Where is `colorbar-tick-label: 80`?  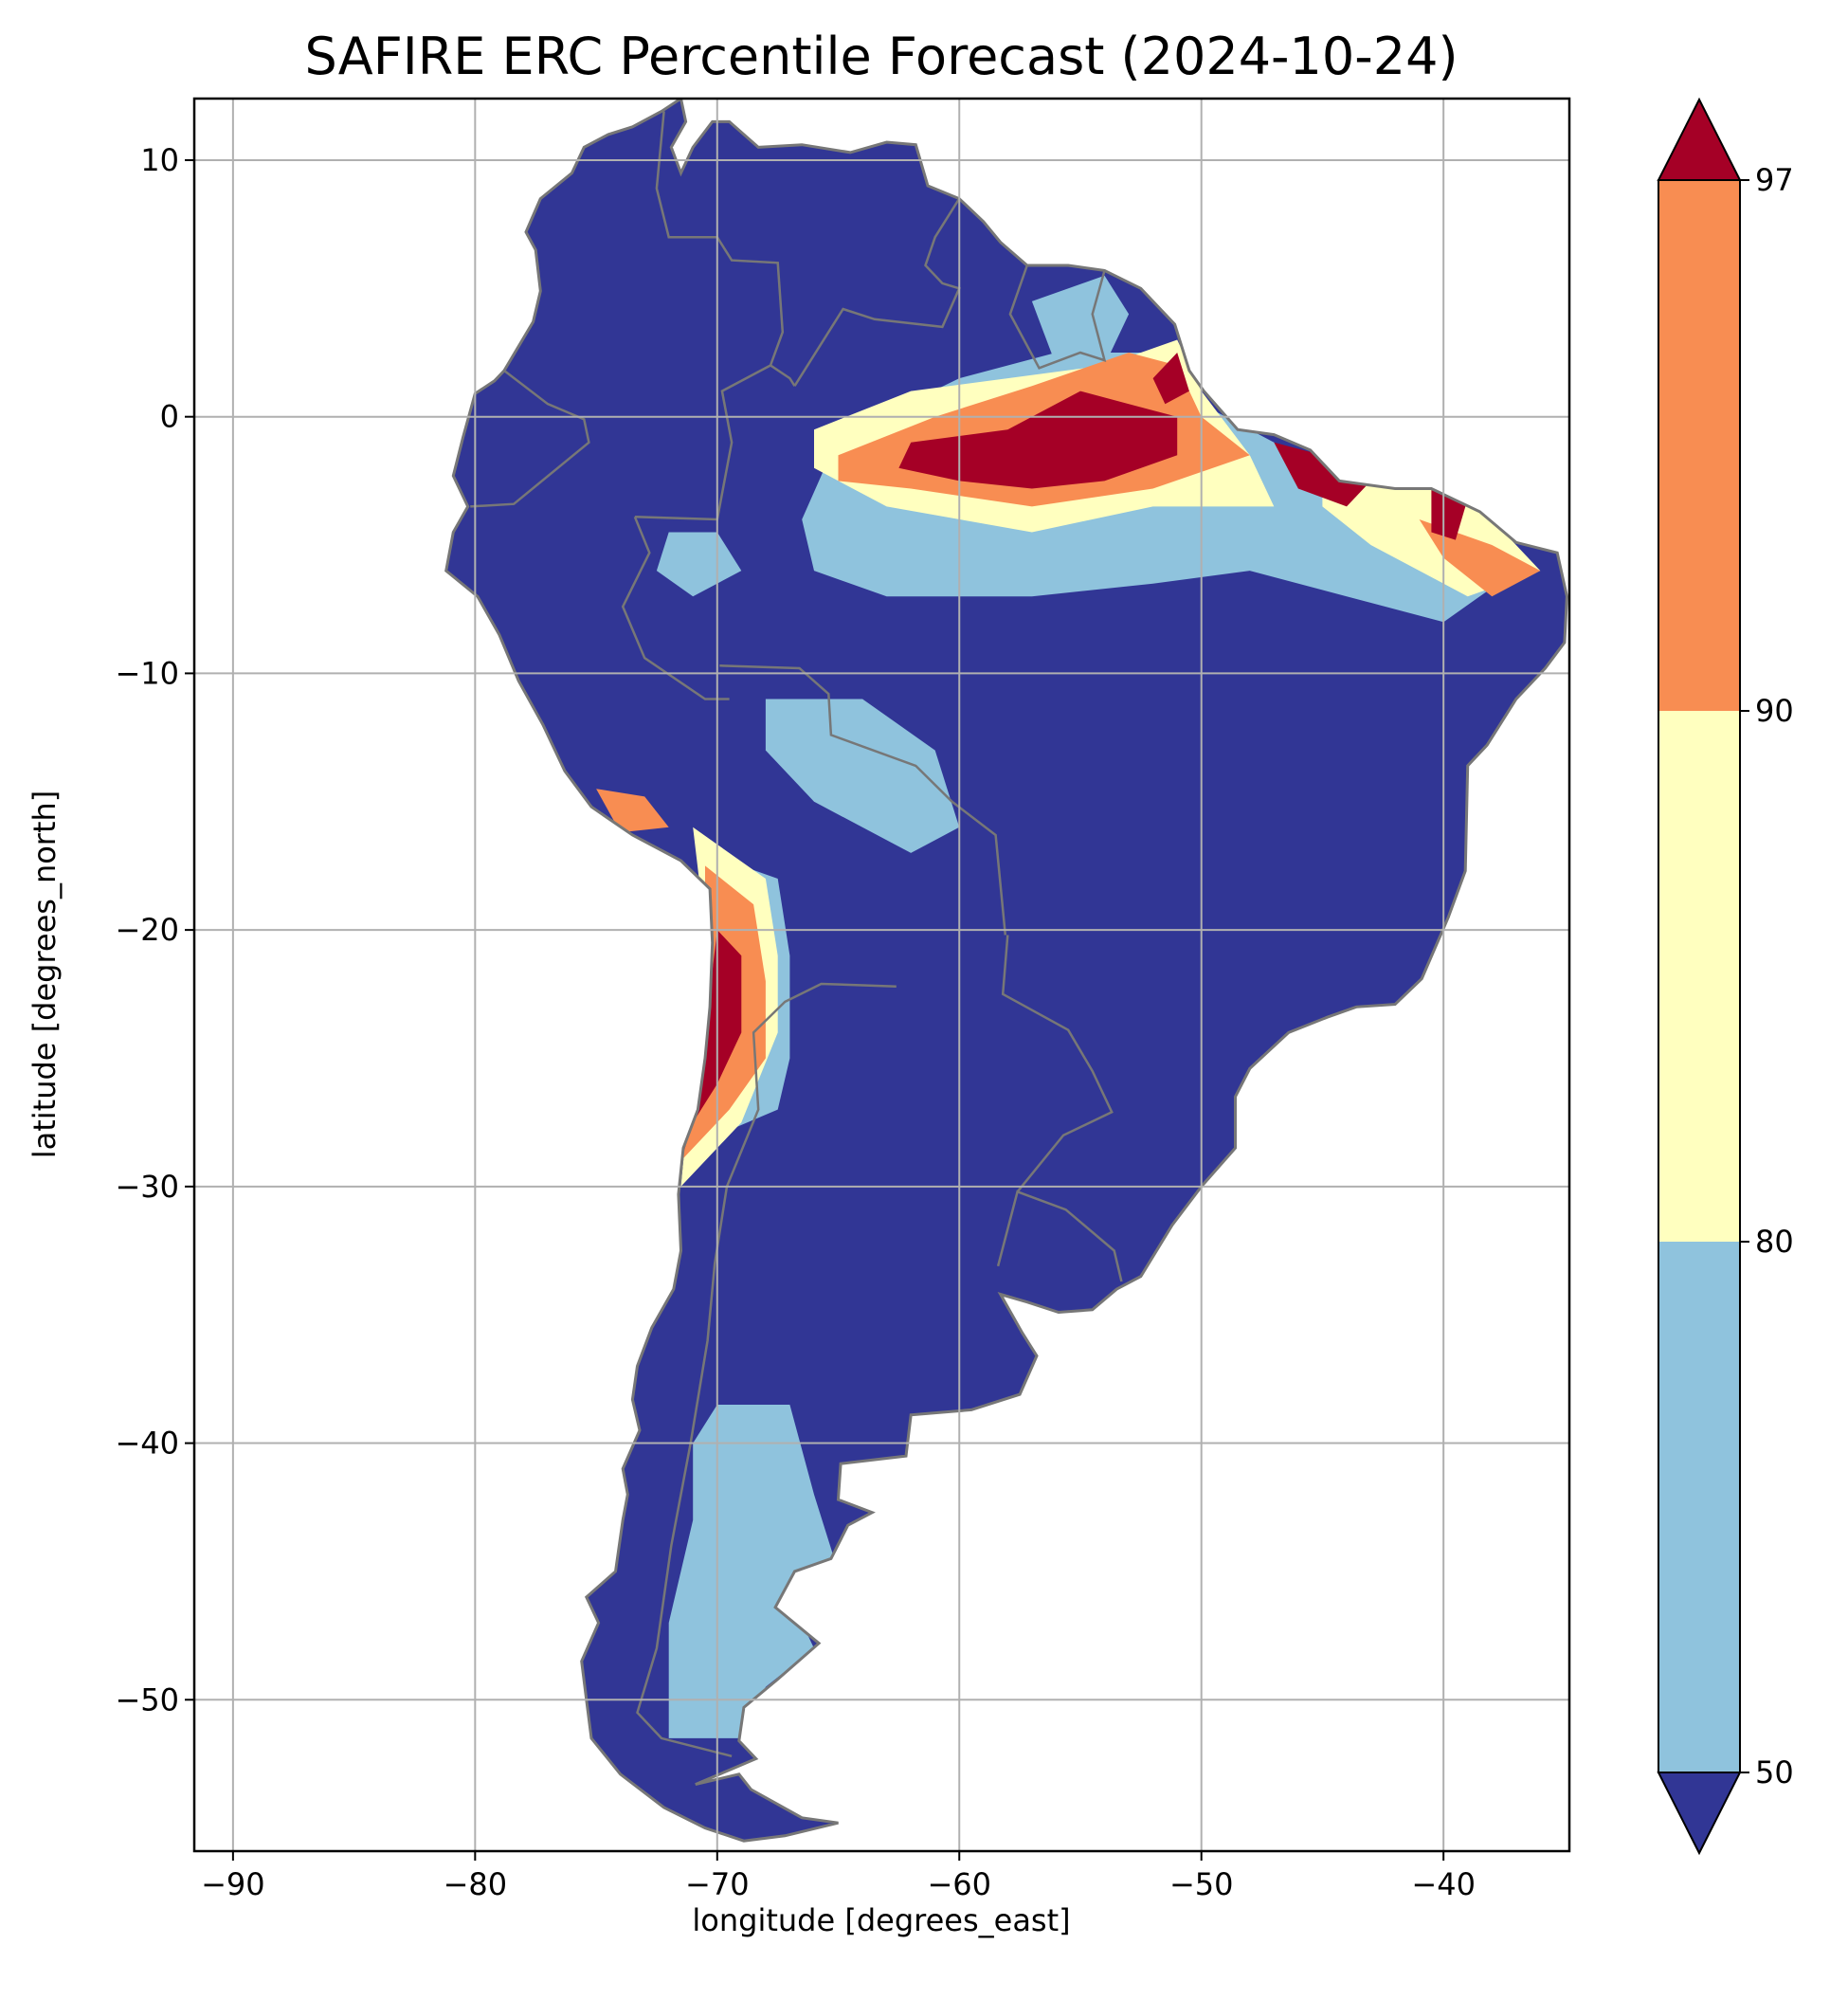 colorbar-tick-label: 80 is located at coordinates (1775, 1242).